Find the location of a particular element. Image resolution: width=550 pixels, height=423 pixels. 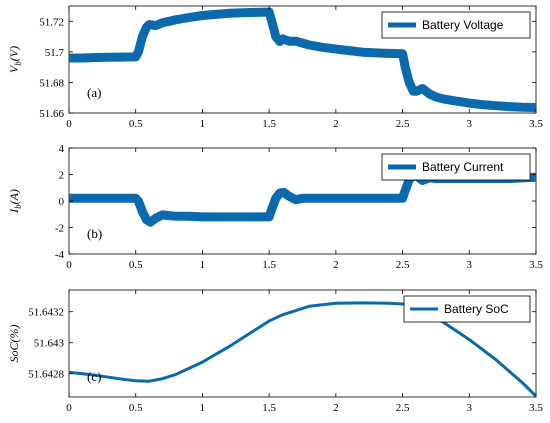

y-tick-label: 51.6428 is located at coordinates (46, 375).